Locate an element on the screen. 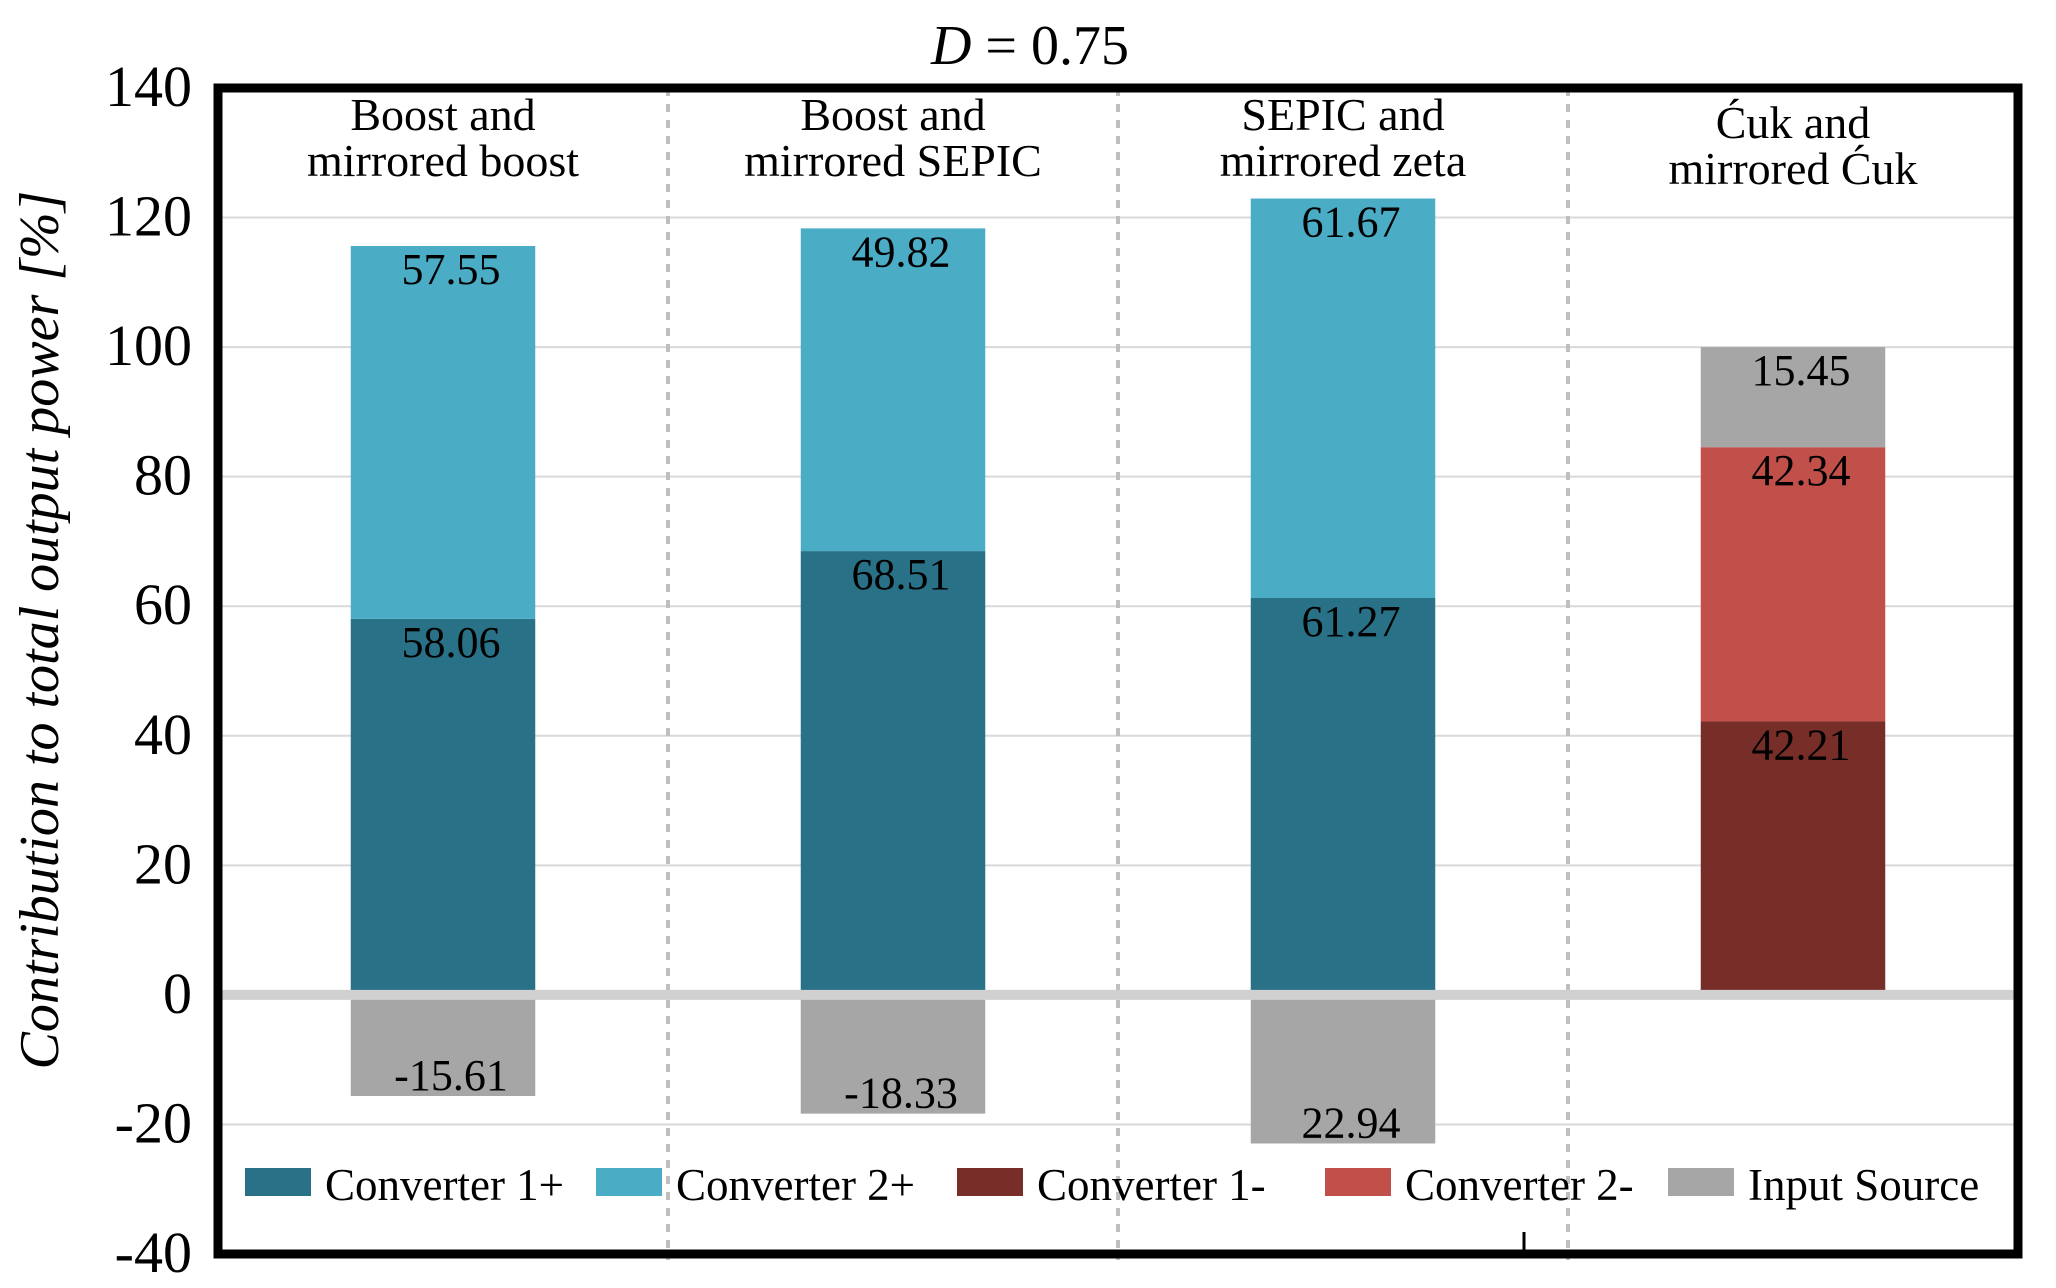 Image resolution: width=2056 pixels, height=1288 pixels. chart-title-variable: D is located at coordinates (950, 46).